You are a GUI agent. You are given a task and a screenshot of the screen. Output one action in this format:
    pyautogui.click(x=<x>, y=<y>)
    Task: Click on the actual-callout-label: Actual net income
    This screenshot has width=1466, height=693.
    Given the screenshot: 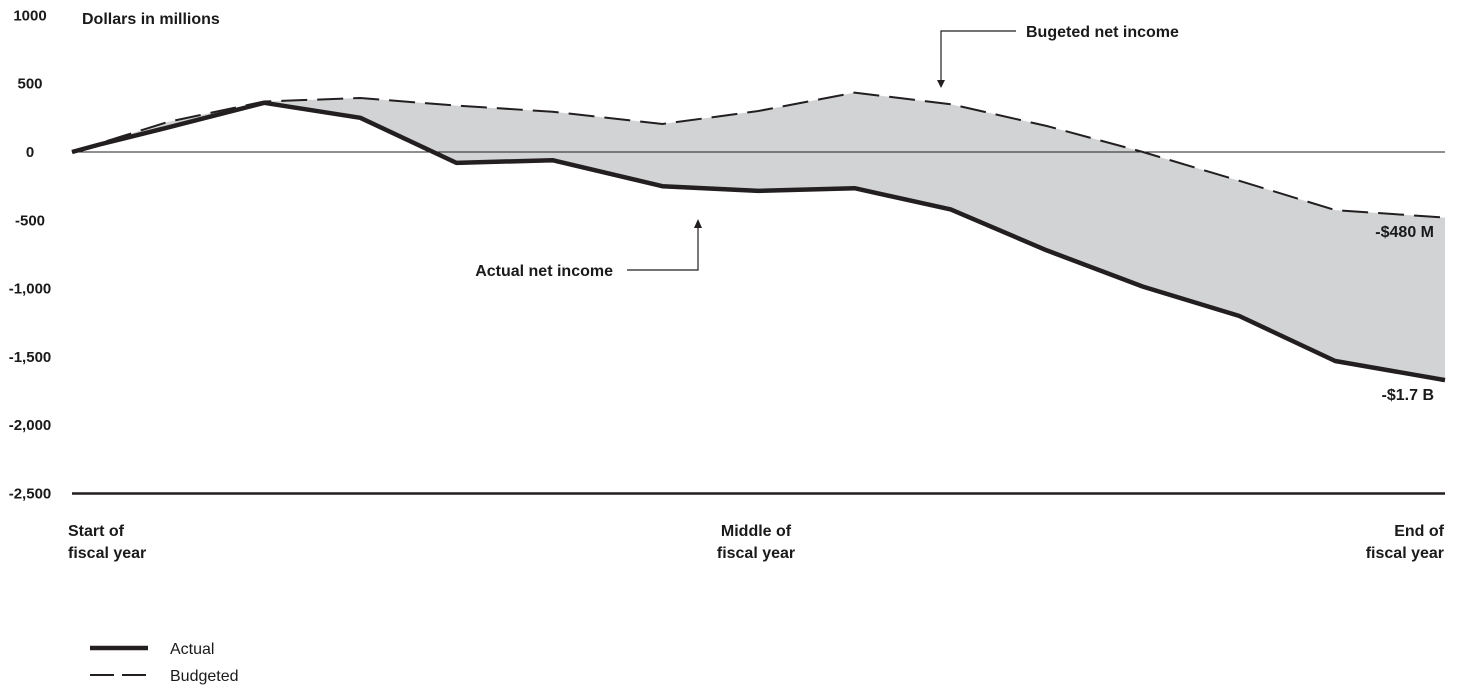 What is the action you would take?
    pyautogui.click(x=544, y=271)
    